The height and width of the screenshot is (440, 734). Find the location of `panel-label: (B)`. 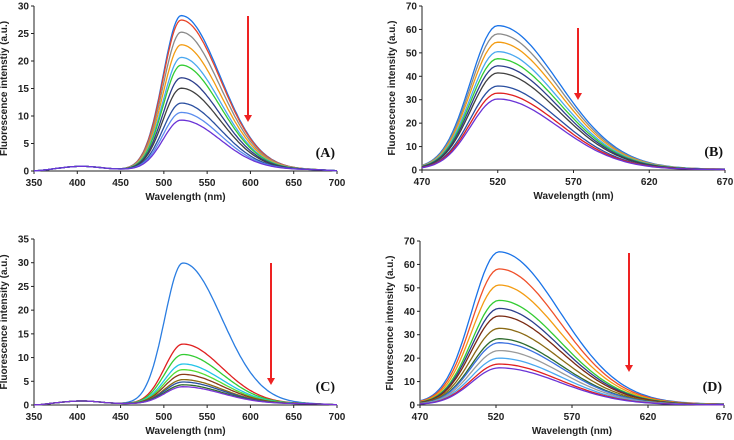

panel-label: (B) is located at coordinates (713, 152).